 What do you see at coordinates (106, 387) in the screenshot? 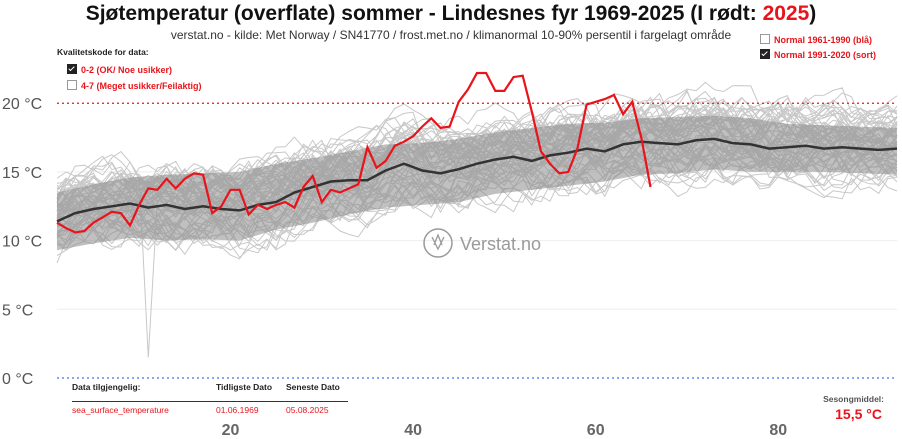
I see `table-header-data: Data tilgjengelig:` at bounding box center [106, 387].